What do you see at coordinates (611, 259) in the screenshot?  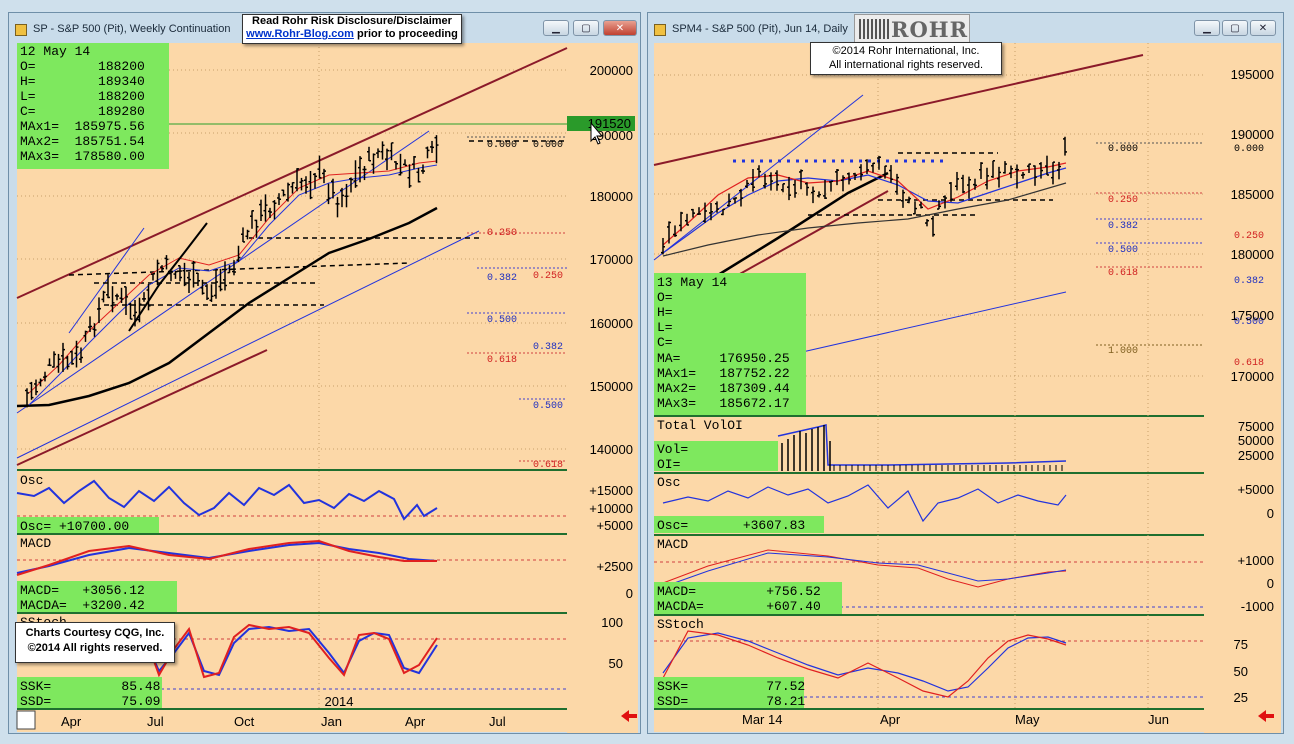 I see `price-tick: 170000` at bounding box center [611, 259].